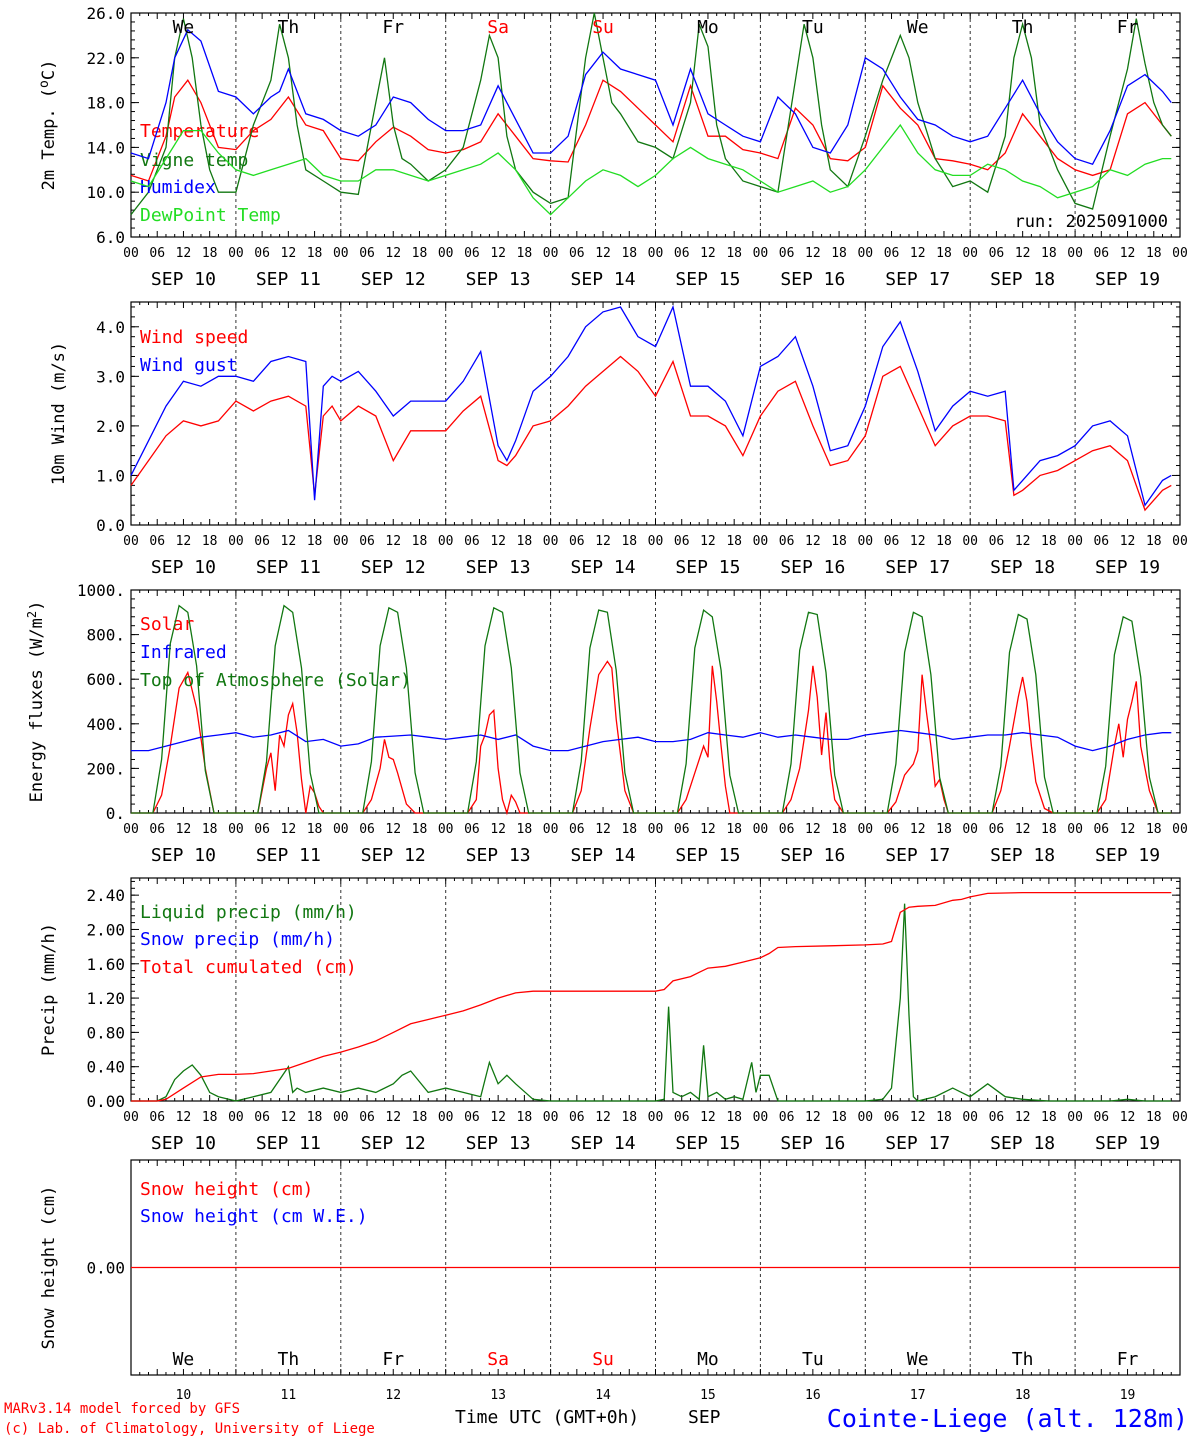 The height and width of the screenshot is (1440, 1194). Describe the element at coordinates (110, 327) in the screenshot. I see `y-tick-label: 4.0` at that location.